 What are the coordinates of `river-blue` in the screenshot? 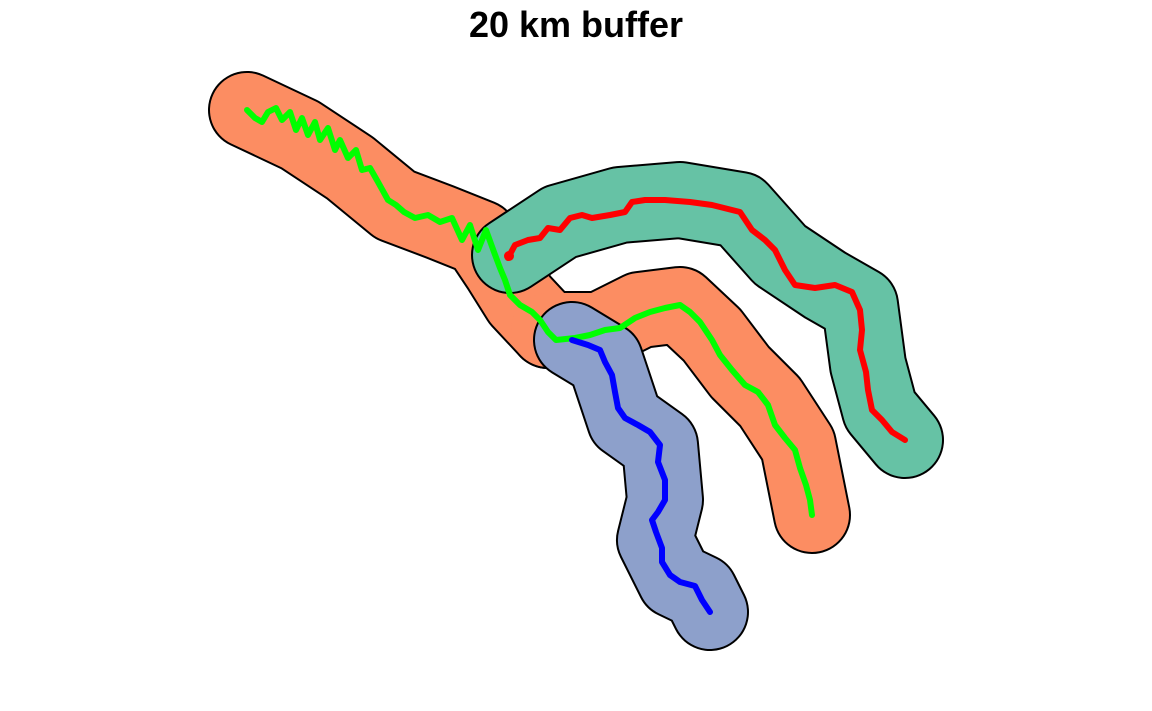 It's located at (641, 476).